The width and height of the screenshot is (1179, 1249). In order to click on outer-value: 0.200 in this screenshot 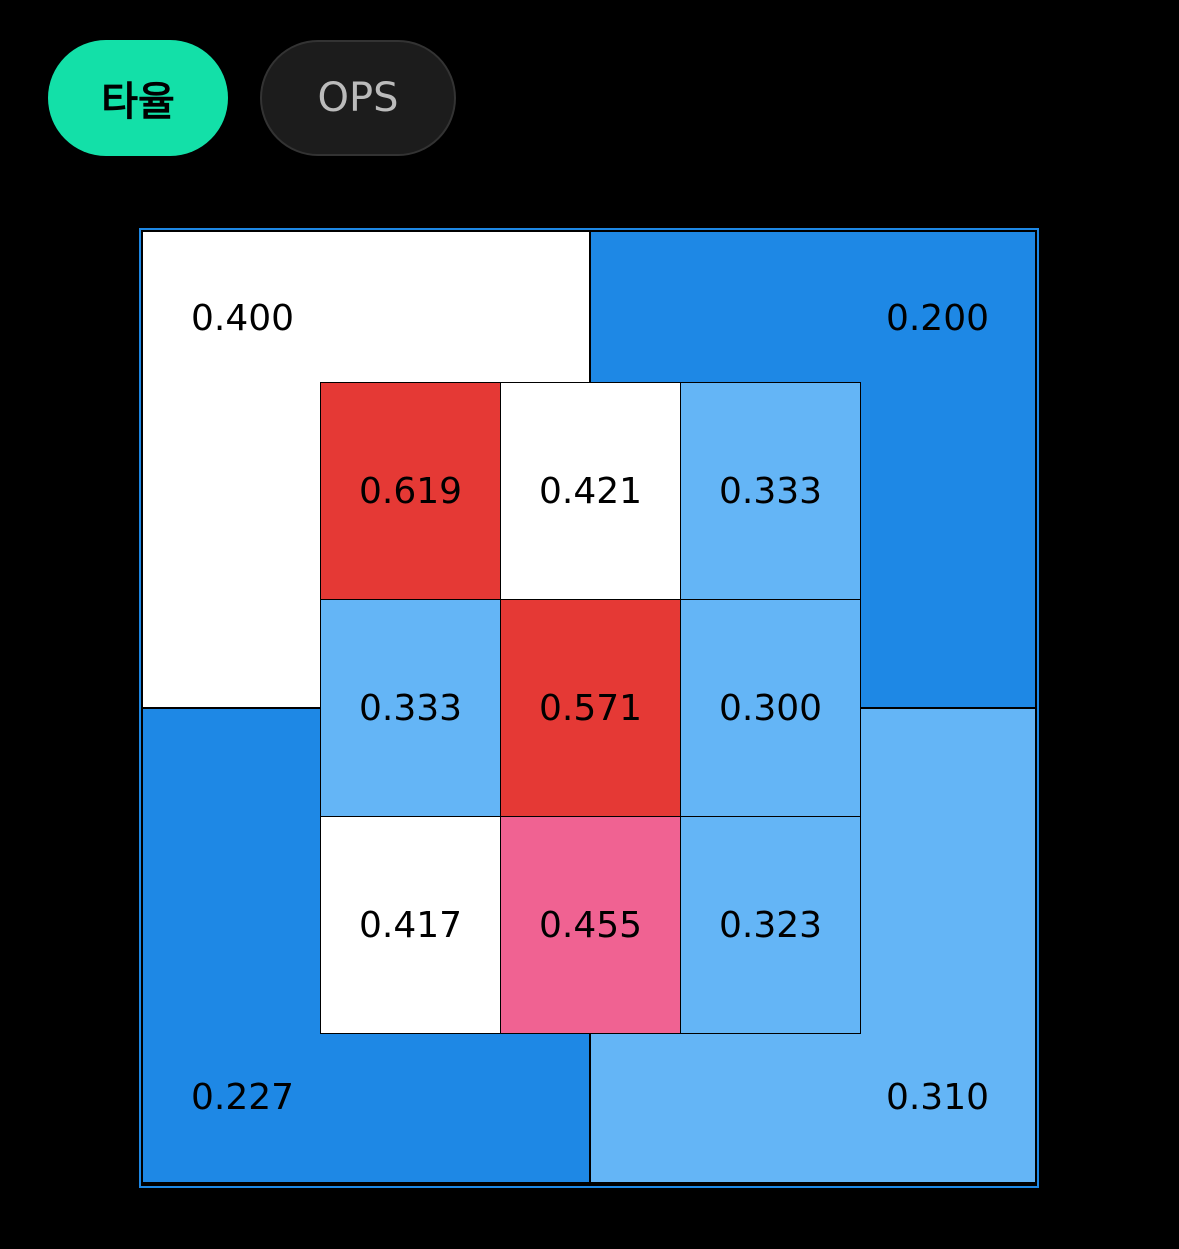, I will do `click(937, 318)`.